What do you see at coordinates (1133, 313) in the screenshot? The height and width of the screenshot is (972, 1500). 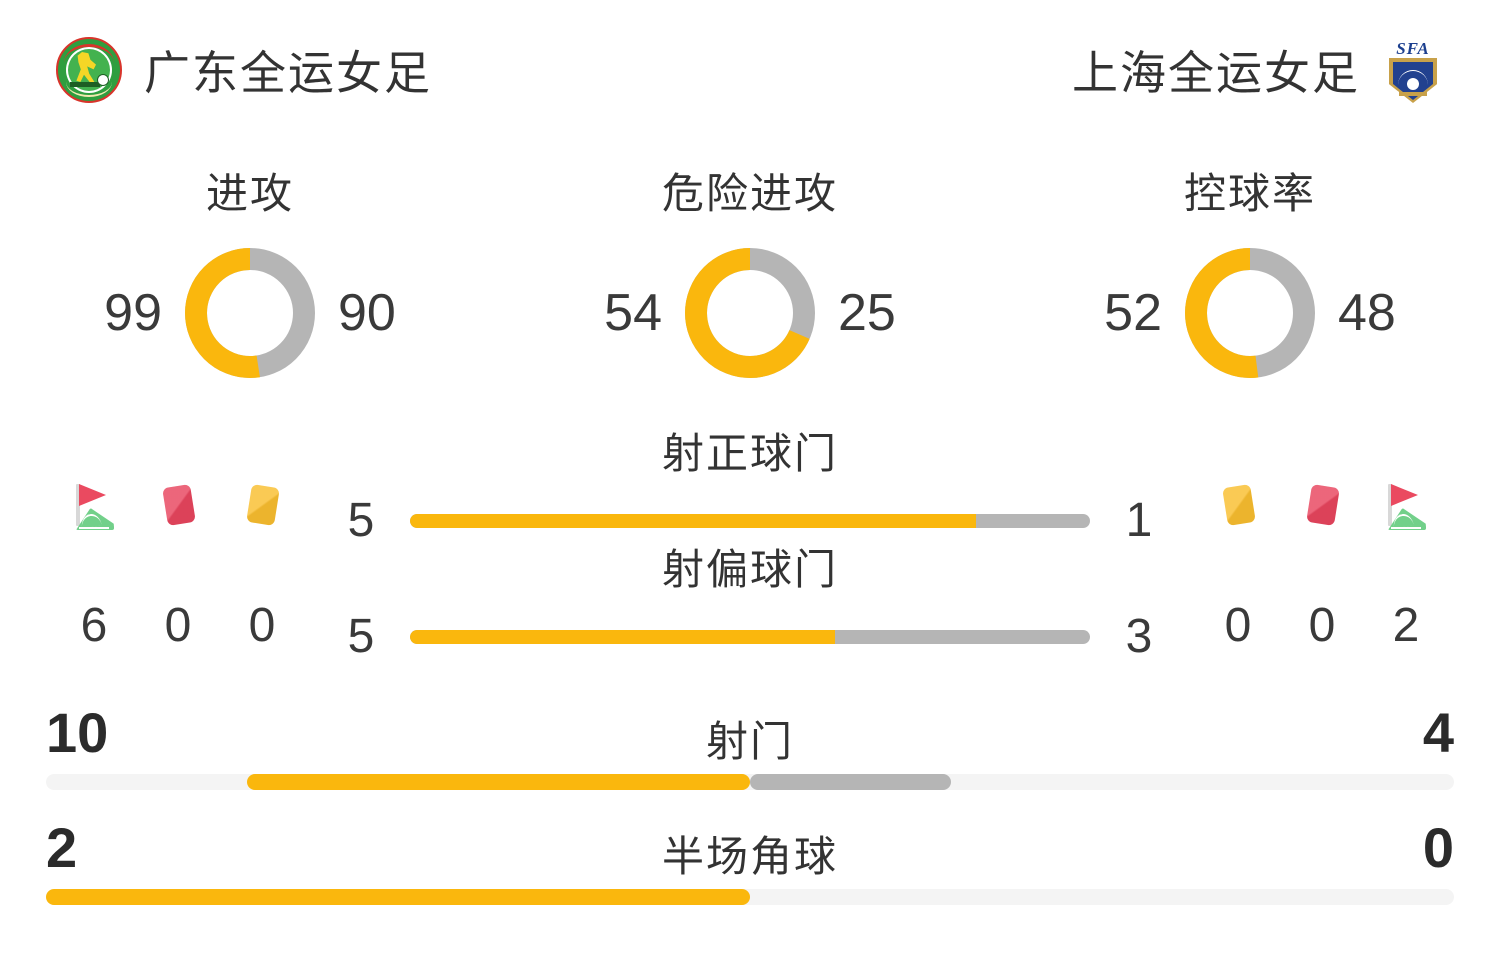 I see `donut-home-value: 52` at bounding box center [1133, 313].